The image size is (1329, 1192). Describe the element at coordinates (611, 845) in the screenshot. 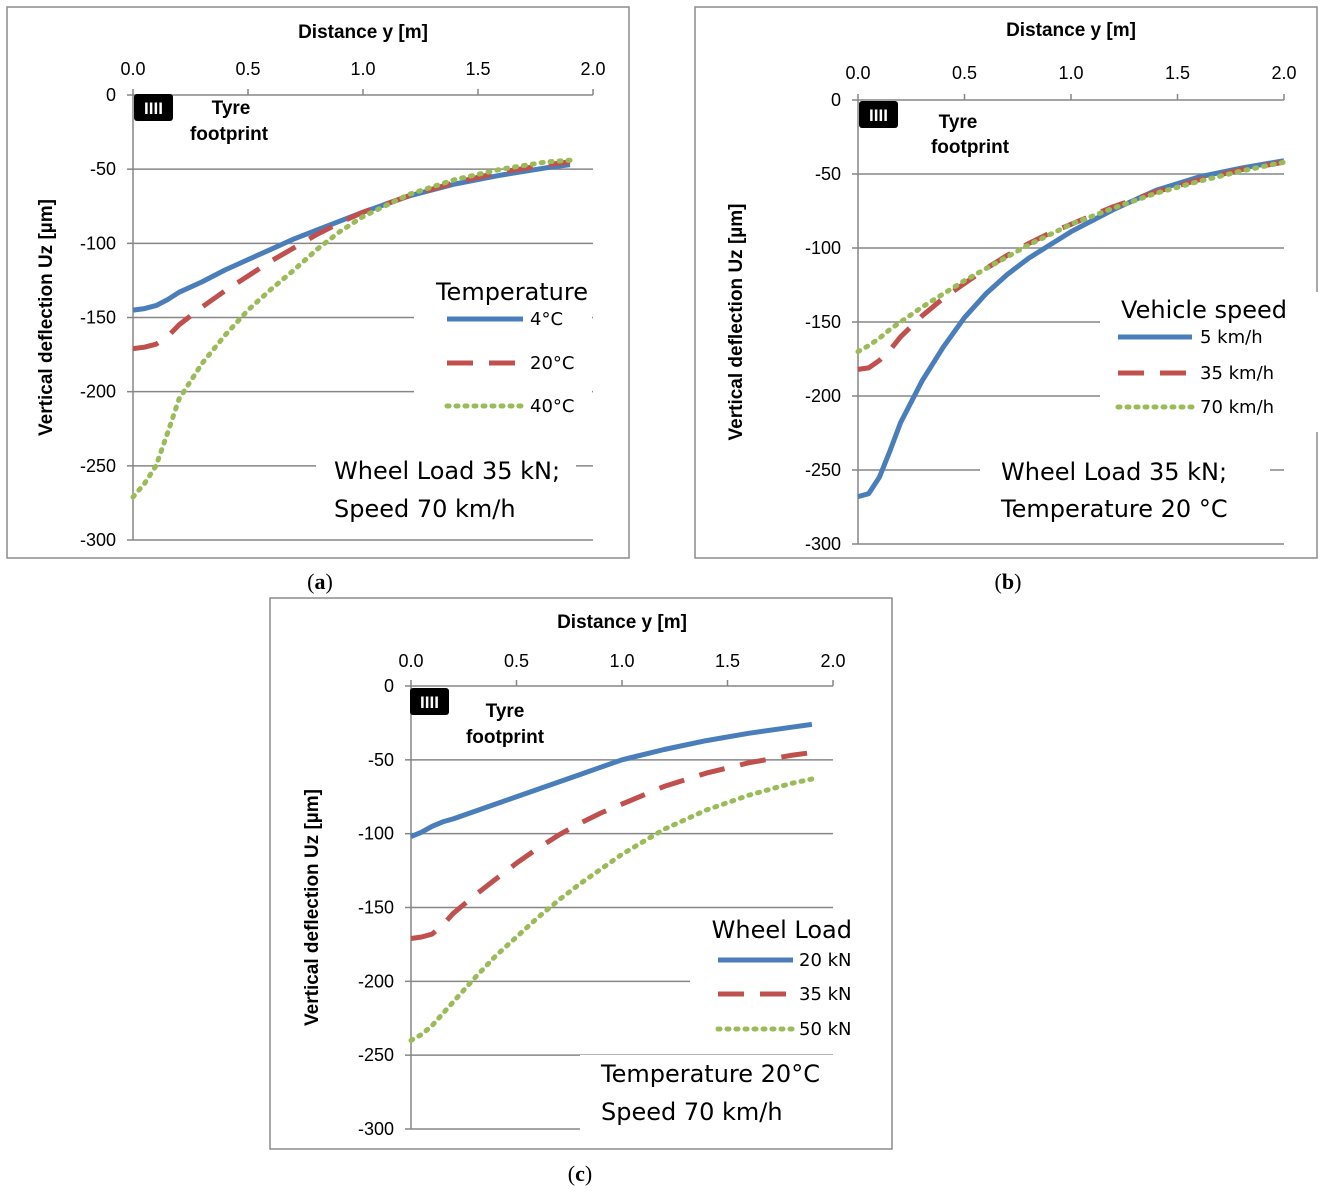

I see `series-line-35-kn` at that location.